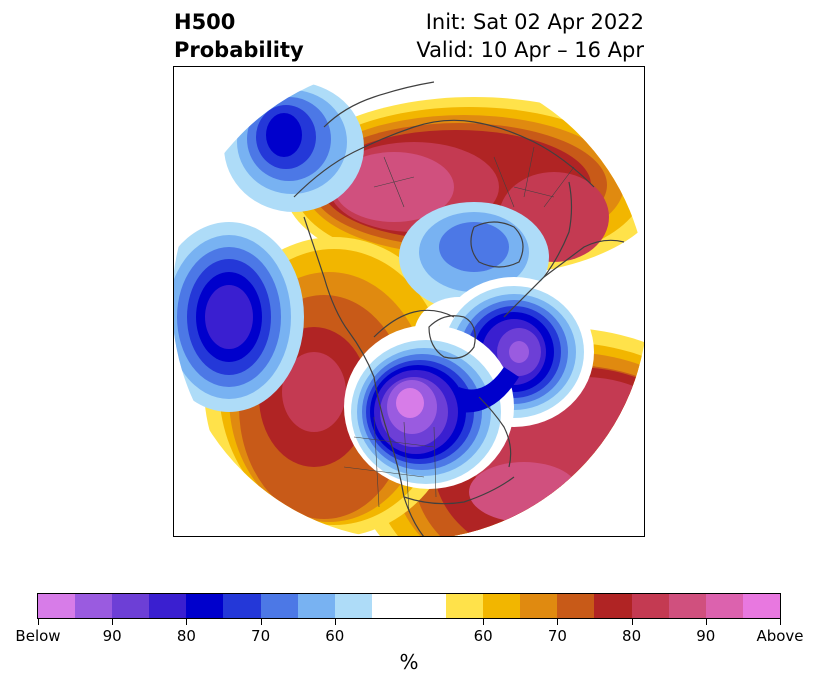 The height and width of the screenshot is (686, 819). Describe the element at coordinates (239, 36) in the screenshot. I see `title-left: H500 Probability` at that location.